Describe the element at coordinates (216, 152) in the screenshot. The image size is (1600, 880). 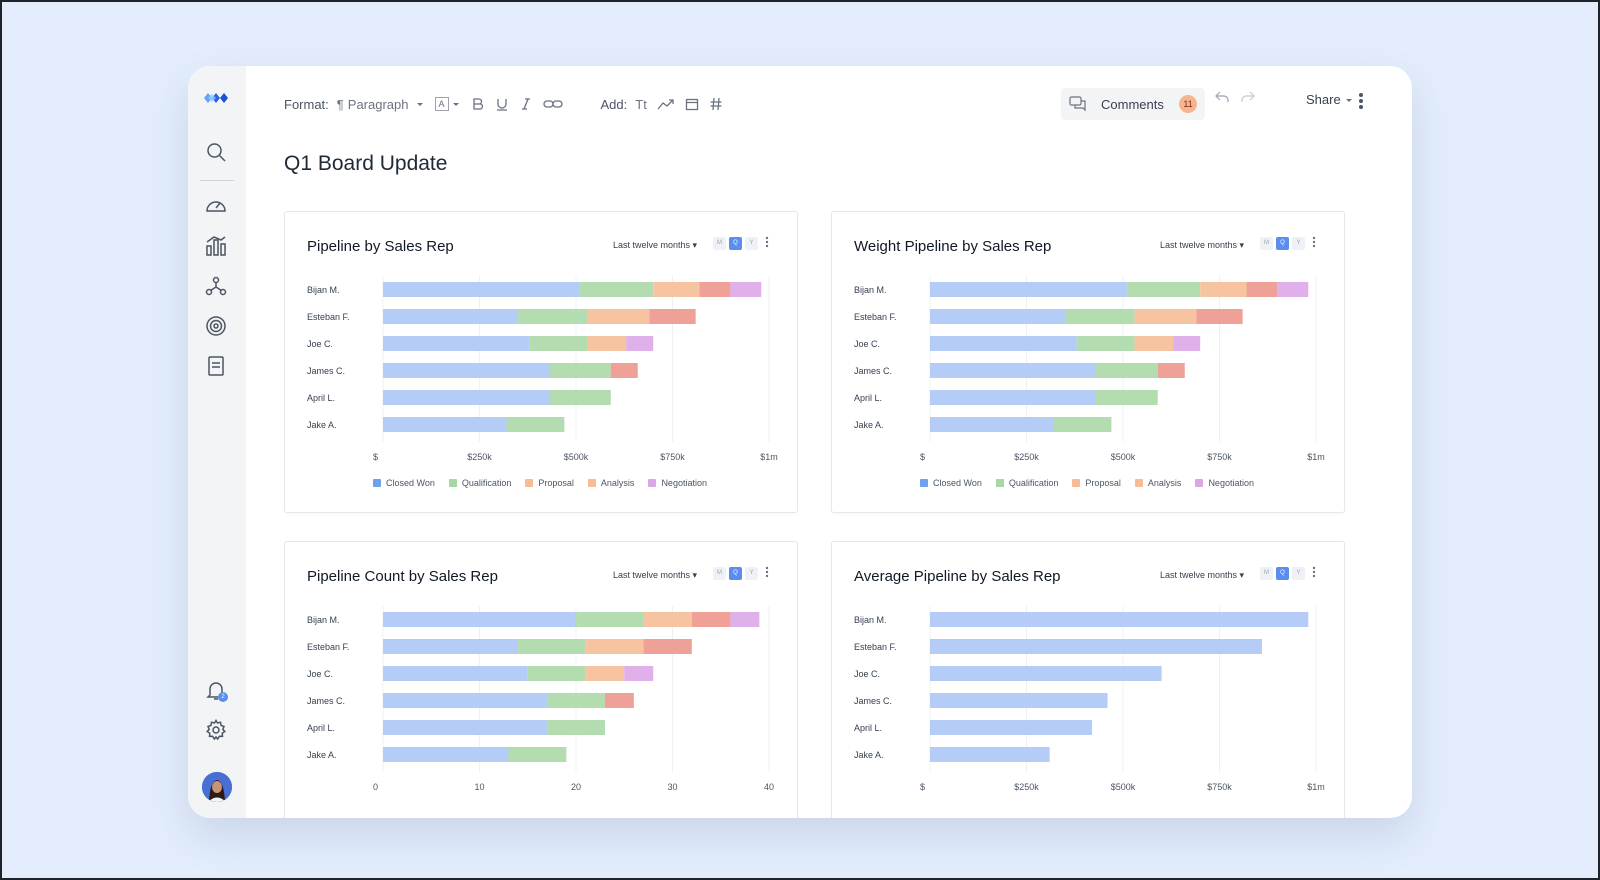
I see `search-icon` at that location.